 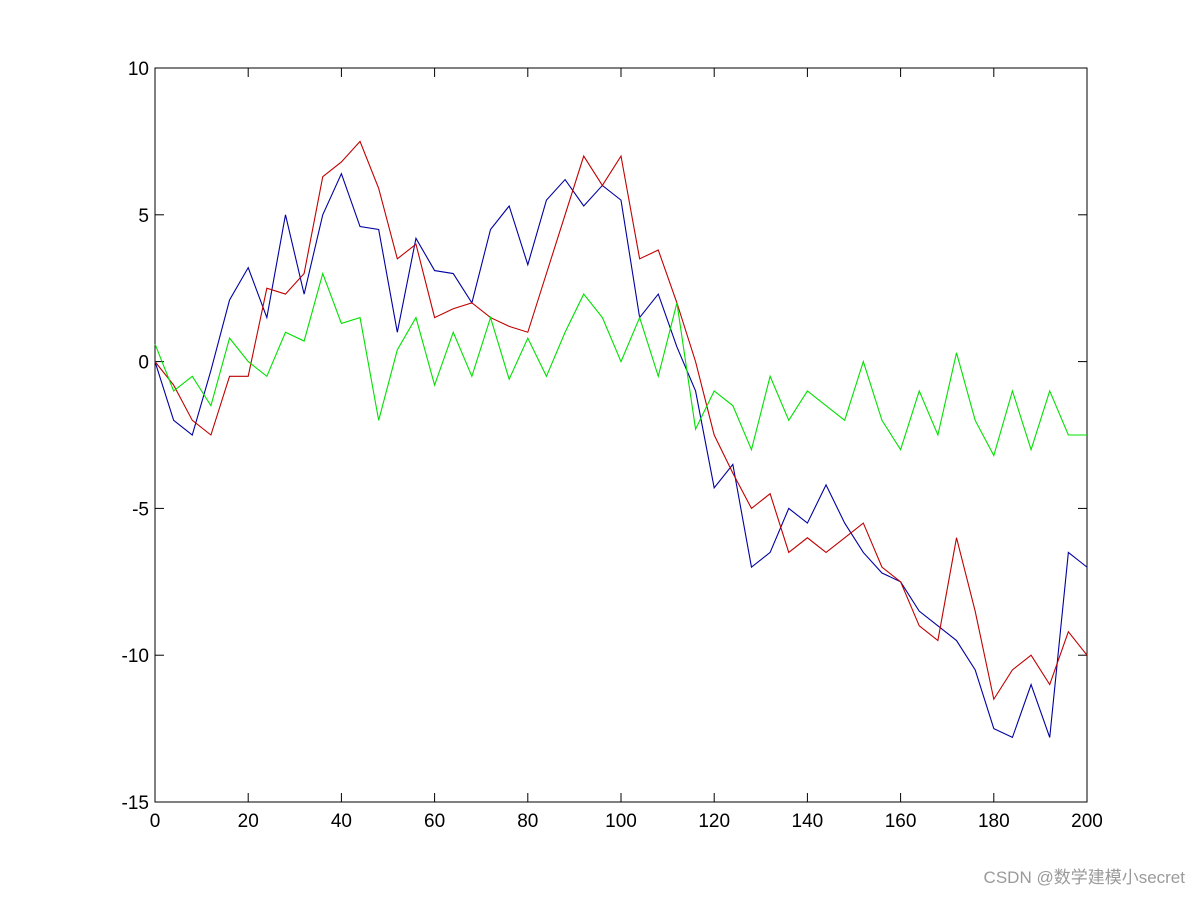 I want to click on y-tick-label: 10, so click(x=138, y=69).